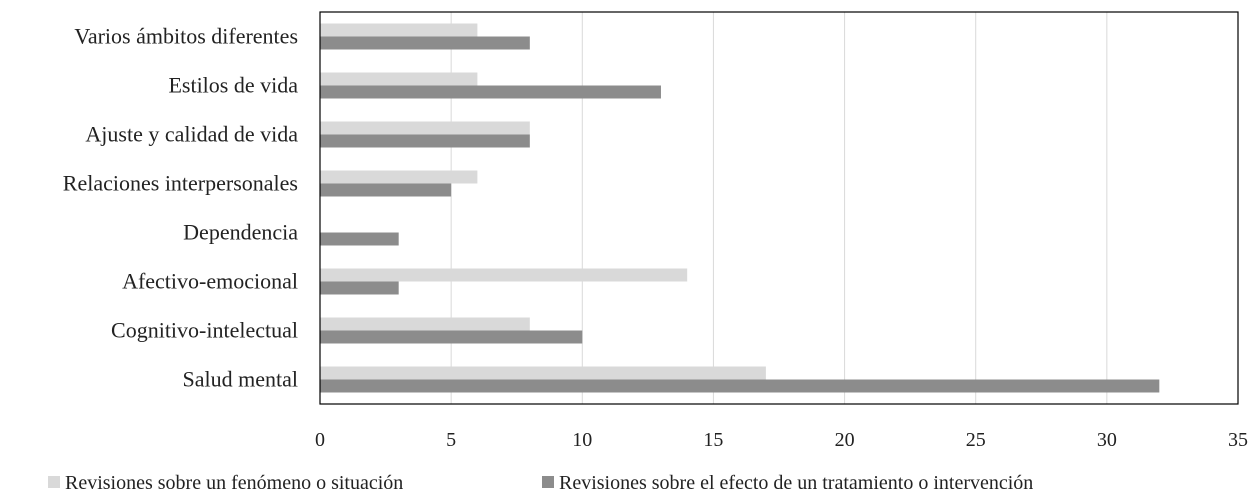 Image resolution: width=1252 pixels, height=496 pixels. Describe the element at coordinates (976, 440) in the screenshot. I see `x-tick-label: 25` at that location.